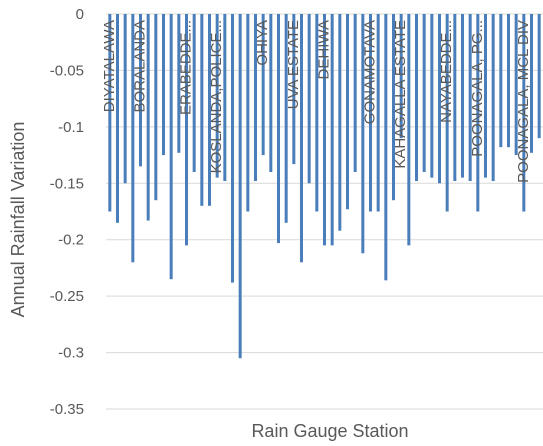 The width and height of the screenshot is (543, 446). I want to click on category-label: BORALANDA, so click(140, 66).